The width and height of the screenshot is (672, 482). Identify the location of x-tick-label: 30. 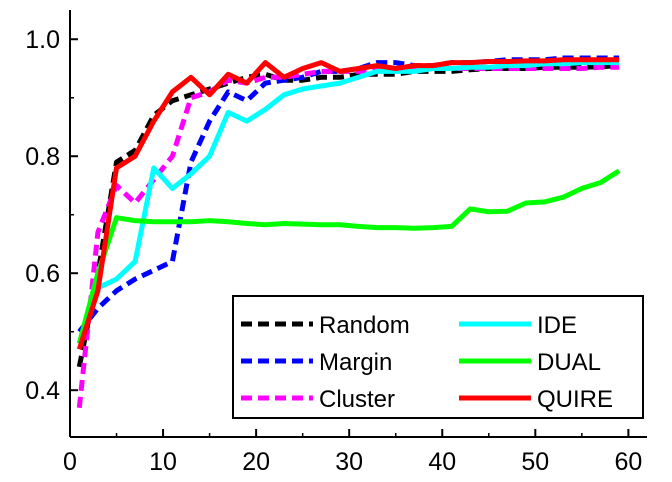
(349, 462).